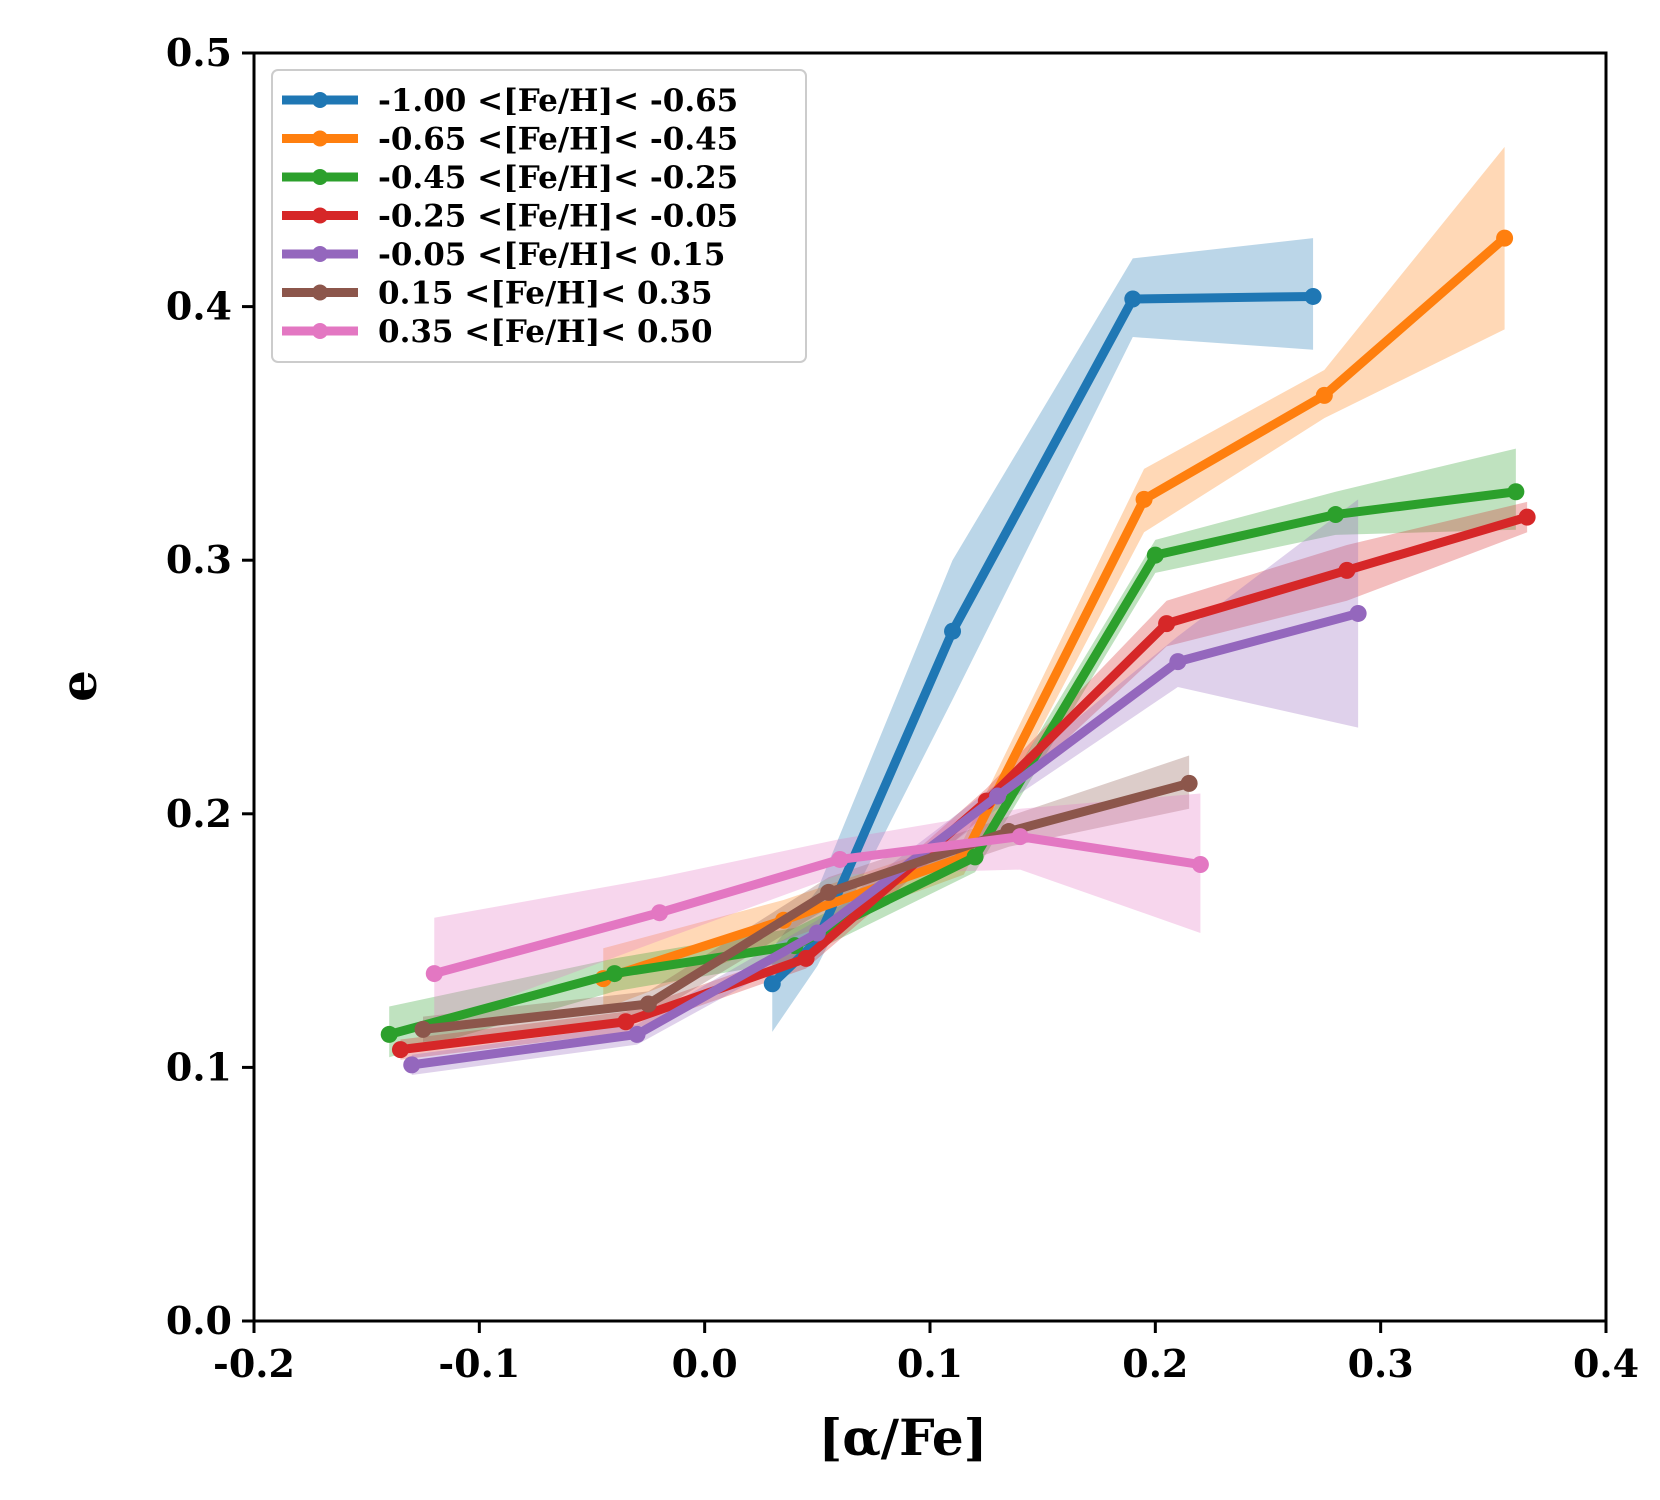  What do you see at coordinates (558, 217) in the screenshot?
I see `legend-label-4: -0.25 <[Fe/H]< -0.05` at bounding box center [558, 217].